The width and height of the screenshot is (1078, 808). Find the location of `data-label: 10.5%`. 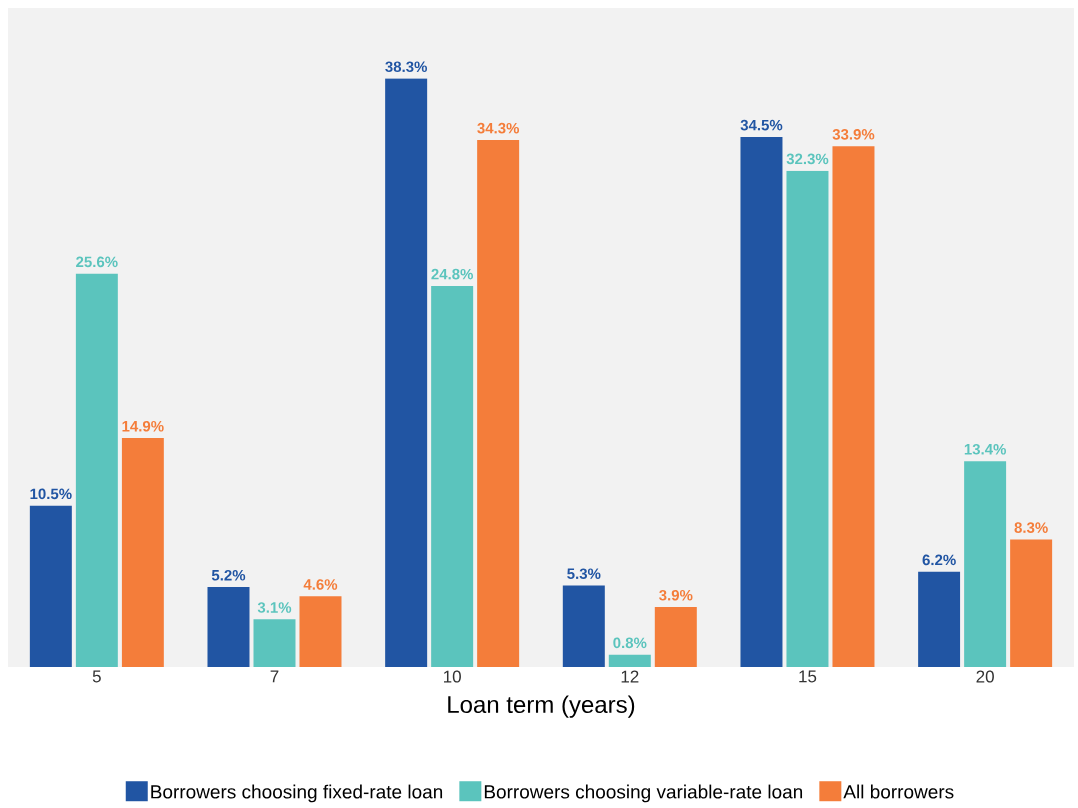

data-label: 10.5% is located at coordinates (51, 494).